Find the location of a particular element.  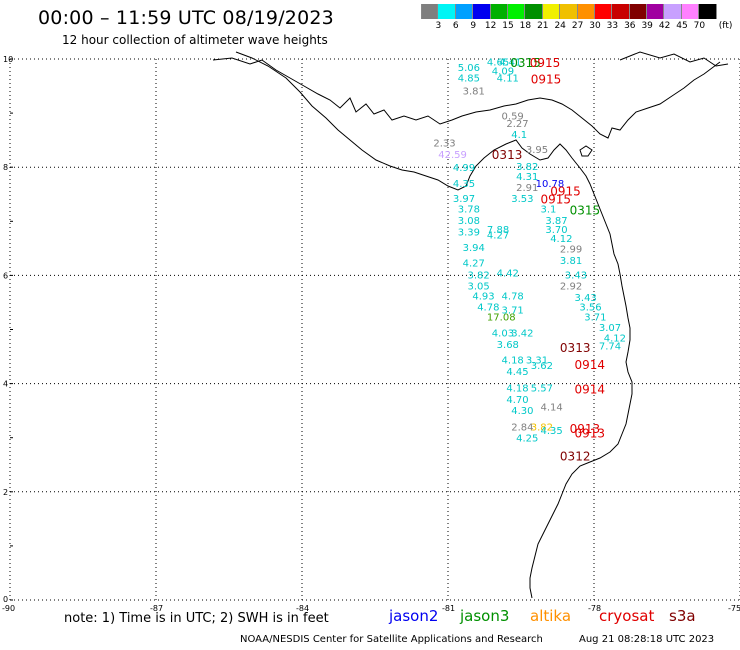

wave-height-label: 4.31 is located at coordinates (527, 177).